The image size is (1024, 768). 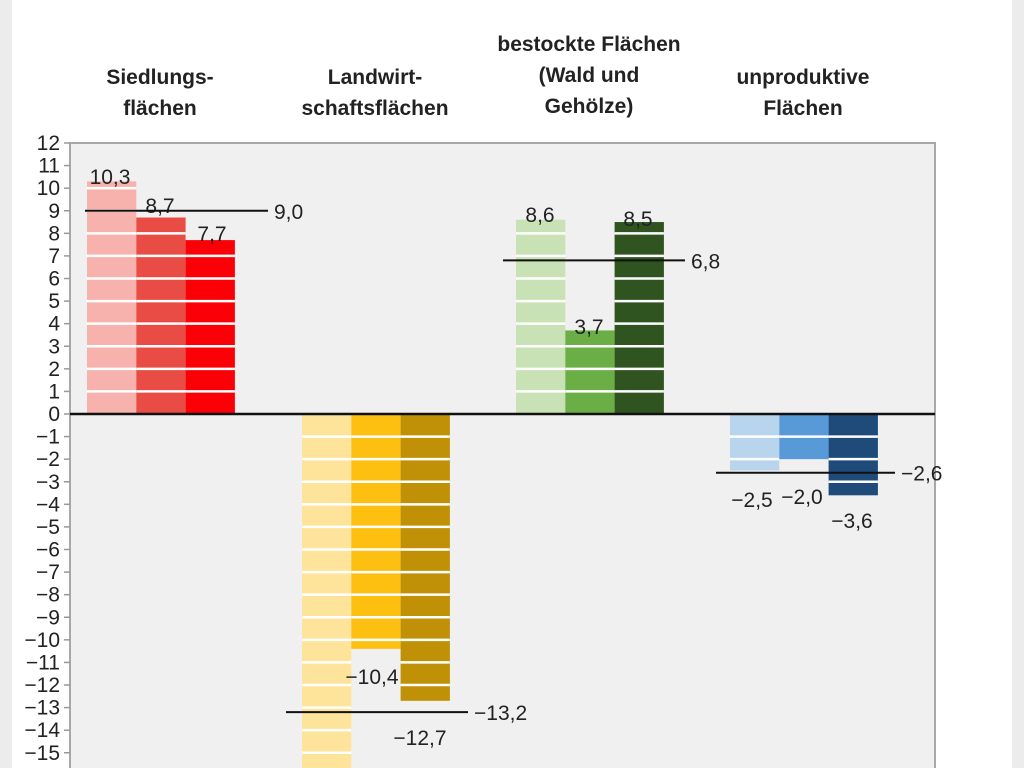 What do you see at coordinates (49, 166) in the screenshot?
I see `y-tick-label: 11` at bounding box center [49, 166].